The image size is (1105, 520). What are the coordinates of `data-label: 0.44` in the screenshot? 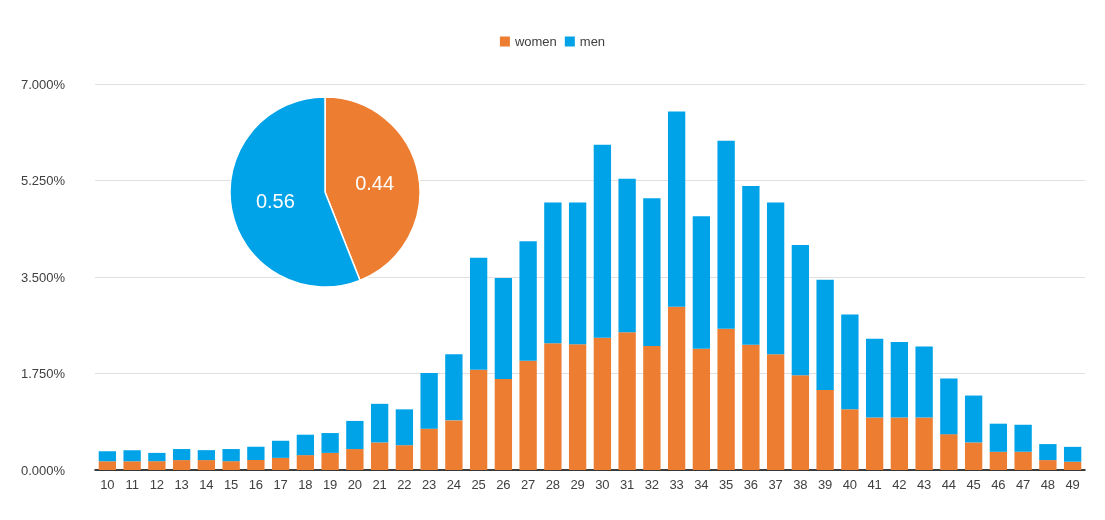 It's located at (375, 182).